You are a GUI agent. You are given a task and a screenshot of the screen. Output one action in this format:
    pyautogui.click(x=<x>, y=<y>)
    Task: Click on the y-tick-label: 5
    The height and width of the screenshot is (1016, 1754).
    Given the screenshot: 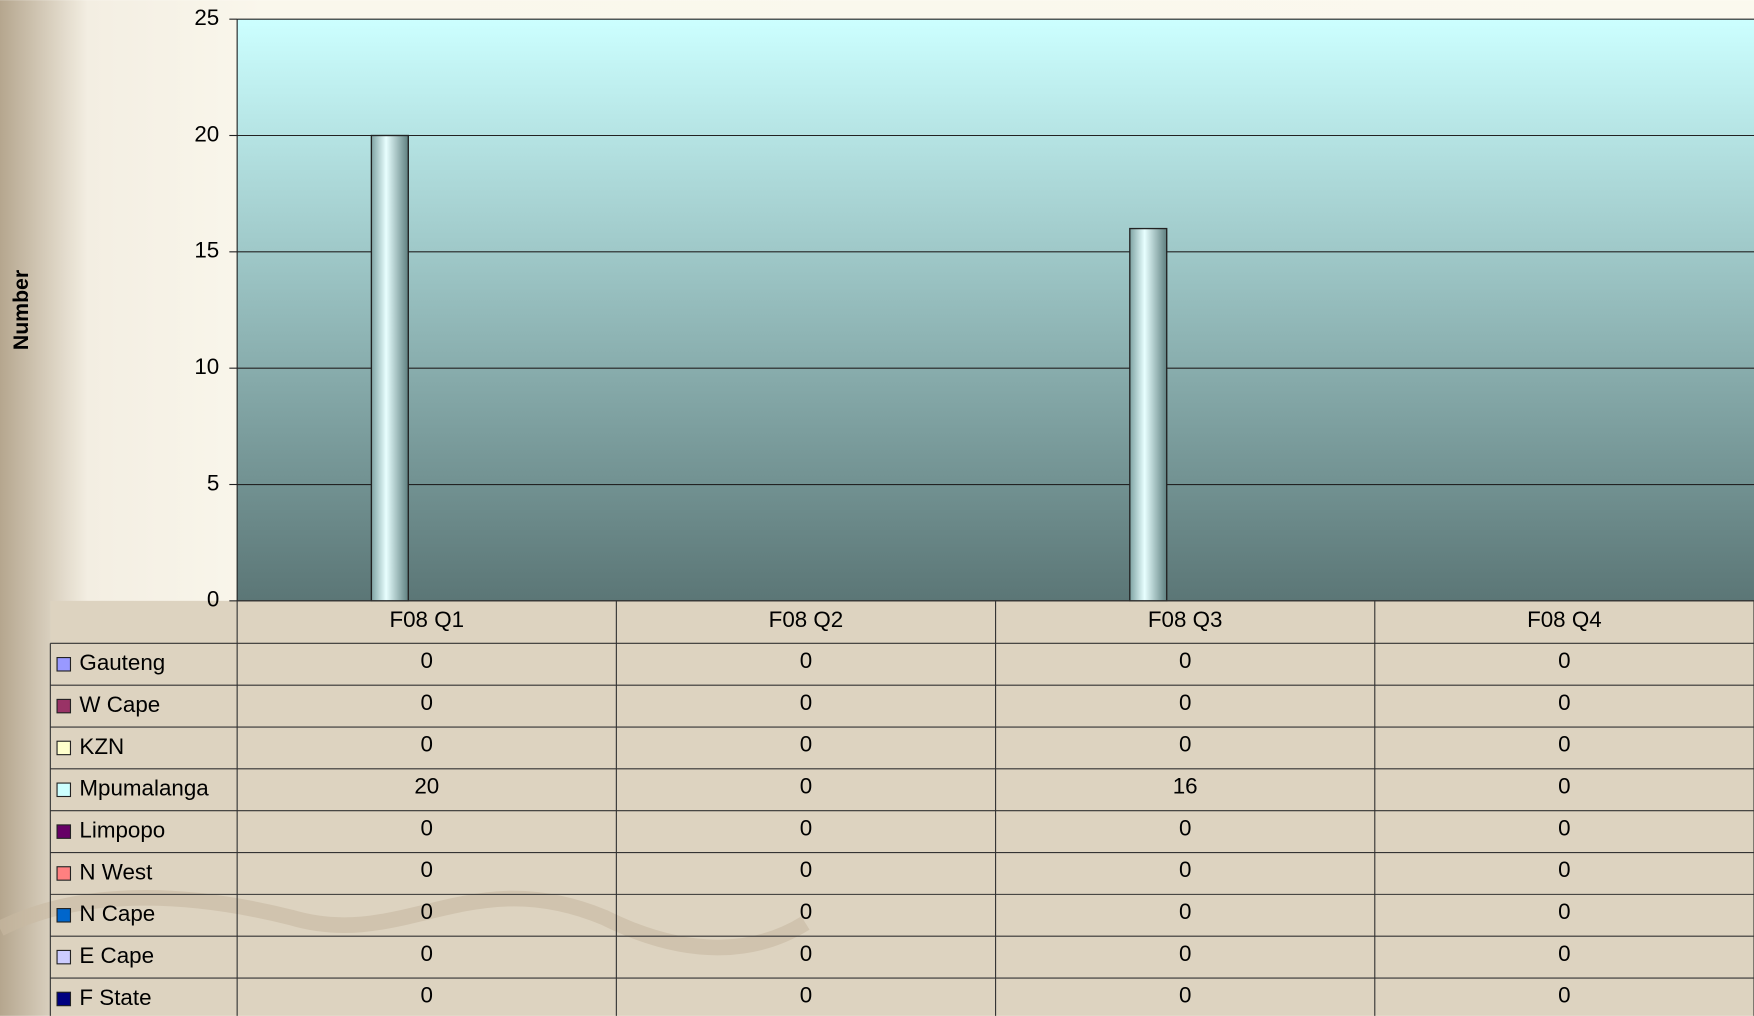 What is the action you would take?
    pyautogui.click(x=213, y=482)
    